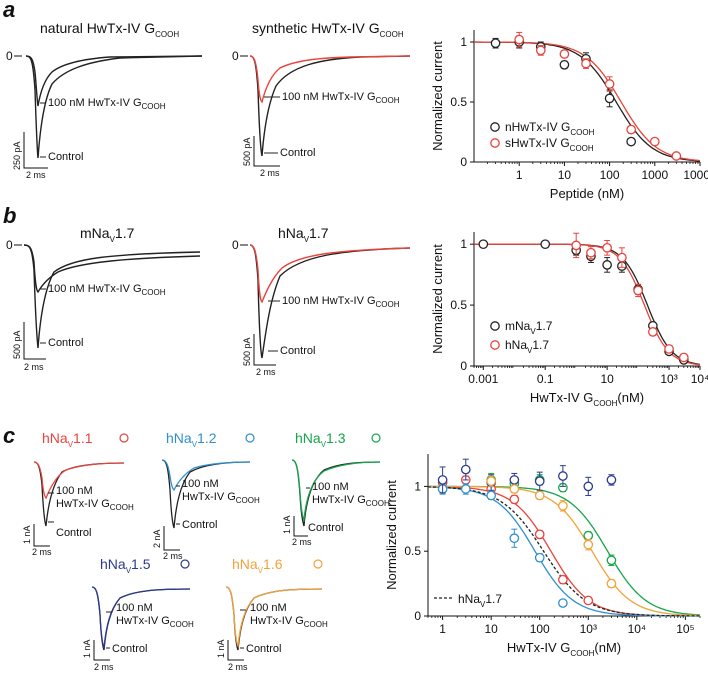  Describe the element at coordinates (483, 379) in the screenshot. I see `x-tick-label: 0.001` at that location.